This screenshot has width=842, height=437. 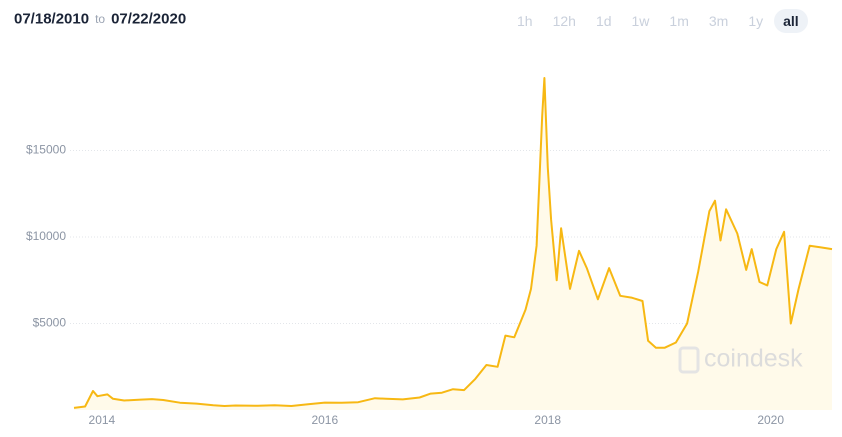 What do you see at coordinates (50, 323) in the screenshot?
I see `y-tick-label: $5000` at bounding box center [50, 323].